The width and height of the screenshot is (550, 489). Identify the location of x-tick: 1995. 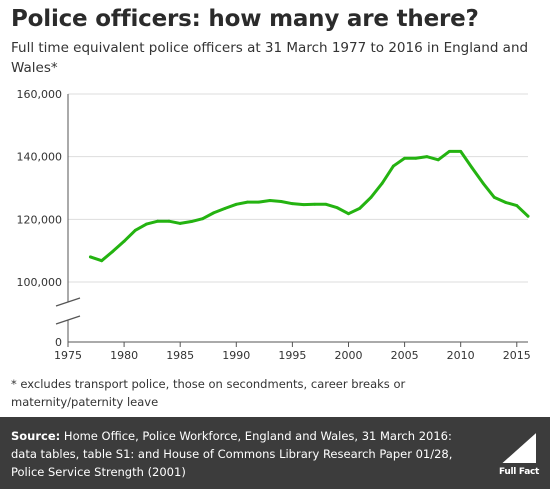
(292, 352).